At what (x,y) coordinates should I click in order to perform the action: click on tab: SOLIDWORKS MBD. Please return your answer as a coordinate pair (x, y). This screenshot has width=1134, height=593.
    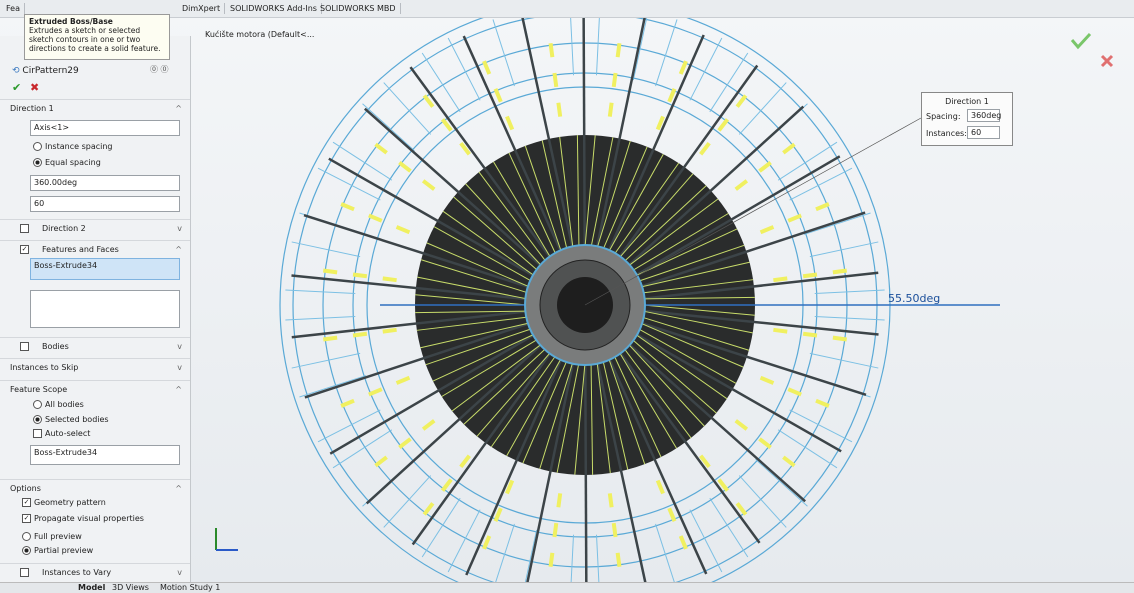
    Looking at the image, I should click on (358, 8).